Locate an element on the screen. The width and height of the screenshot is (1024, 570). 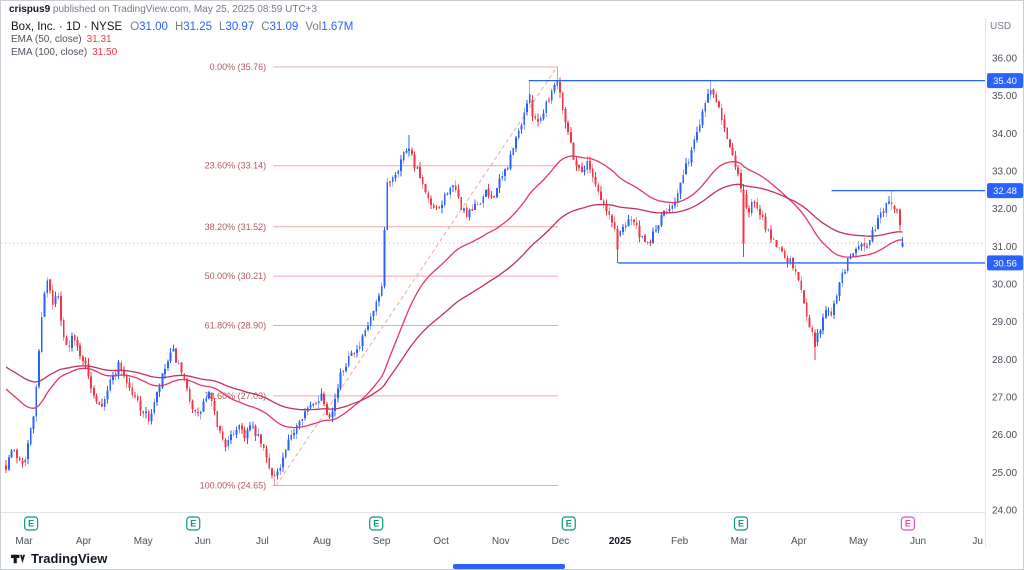
svg-text: Dec is located at coordinates (561, 541).